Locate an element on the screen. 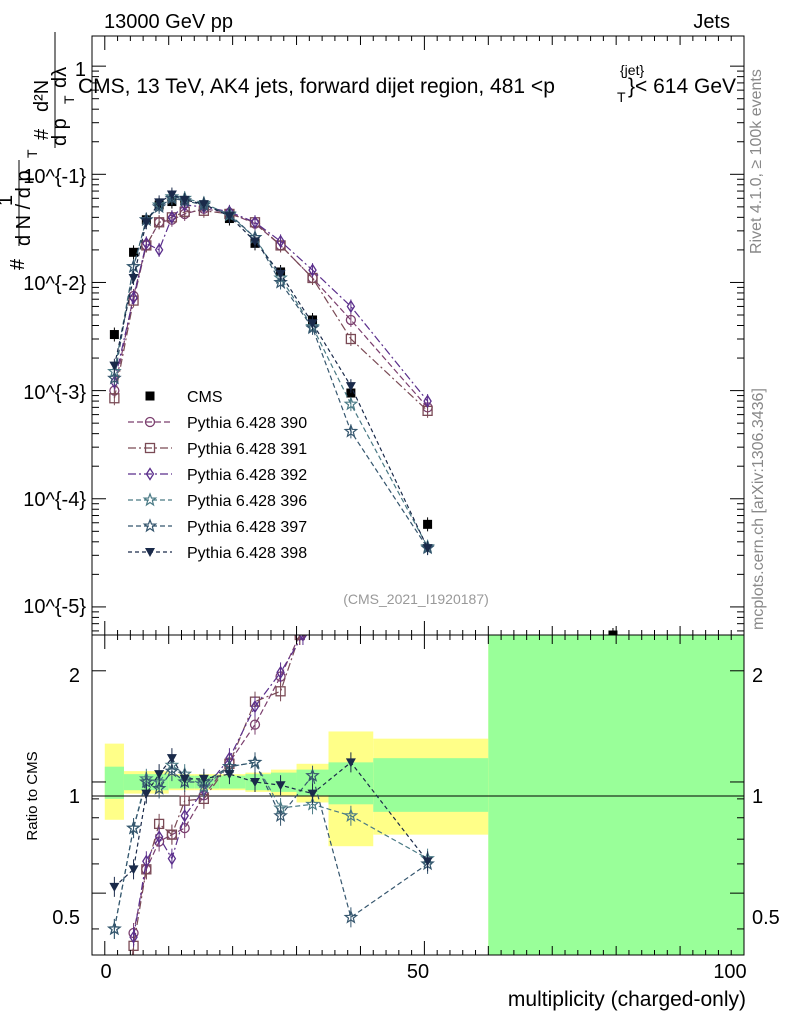  y-label-hash: # is located at coordinates (18, 264).